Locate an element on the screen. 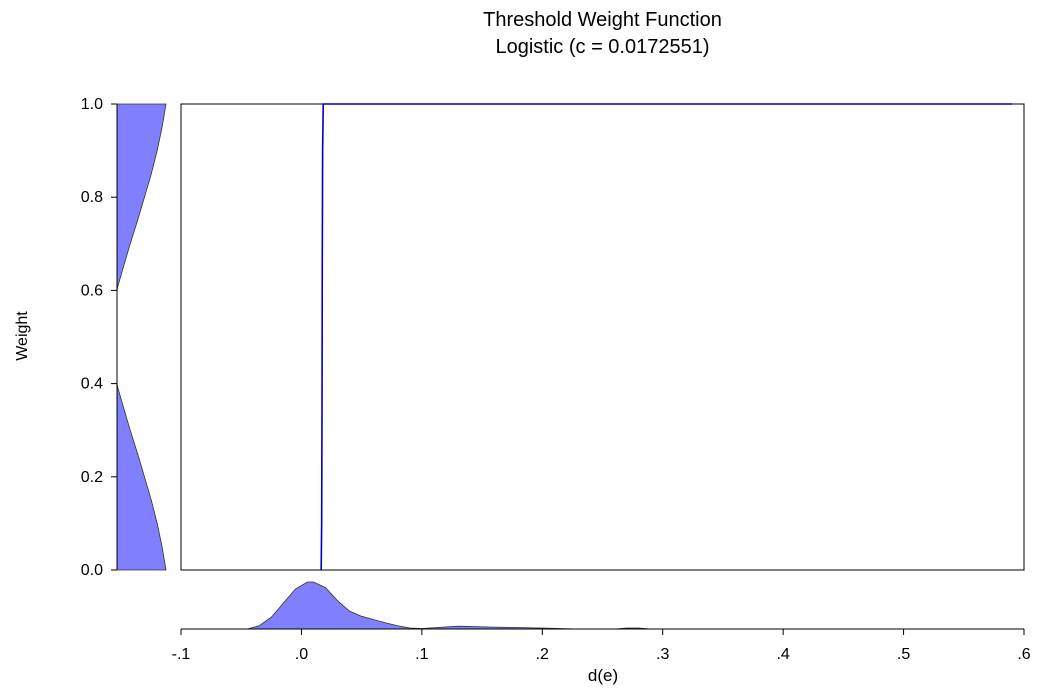 Image resolution: width=1038 pixels, height=697 pixels. x-axis-label: d(e) is located at coordinates (603, 675).